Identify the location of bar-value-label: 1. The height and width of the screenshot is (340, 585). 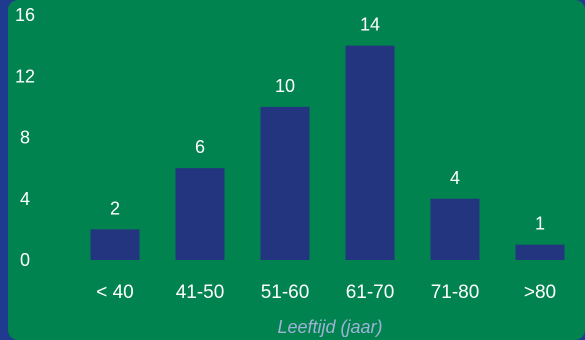
(540, 224).